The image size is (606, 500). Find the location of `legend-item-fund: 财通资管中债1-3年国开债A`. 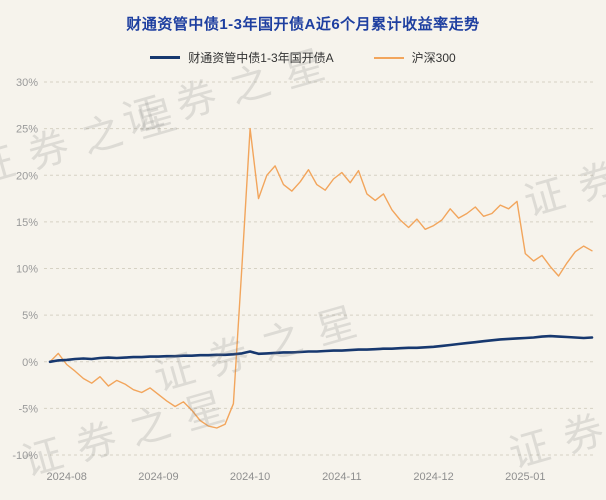

legend-item-fund: 财通资管中债1-3年国开债A is located at coordinates (242, 57).